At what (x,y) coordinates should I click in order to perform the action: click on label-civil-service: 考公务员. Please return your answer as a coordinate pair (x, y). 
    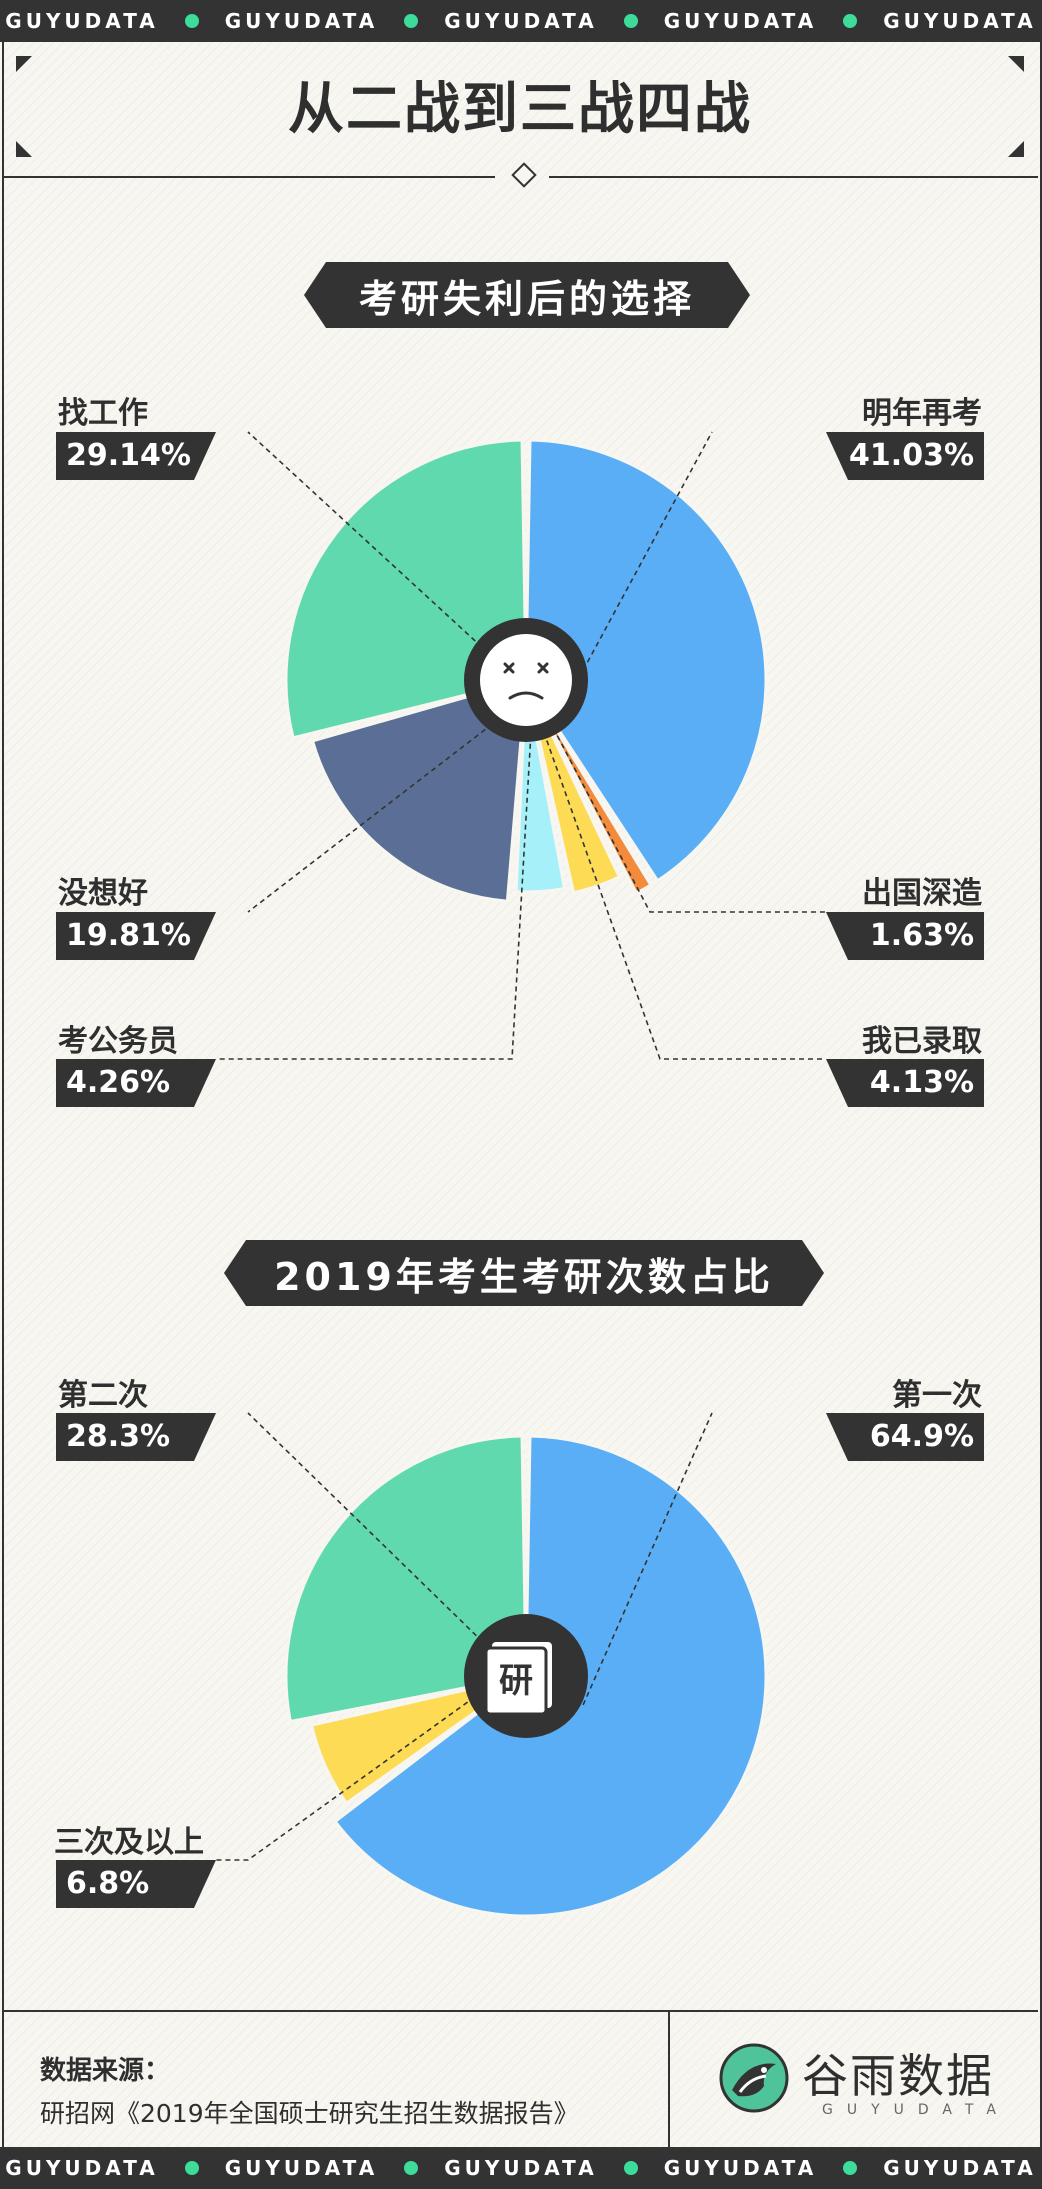
    Looking at the image, I should click on (118, 1041).